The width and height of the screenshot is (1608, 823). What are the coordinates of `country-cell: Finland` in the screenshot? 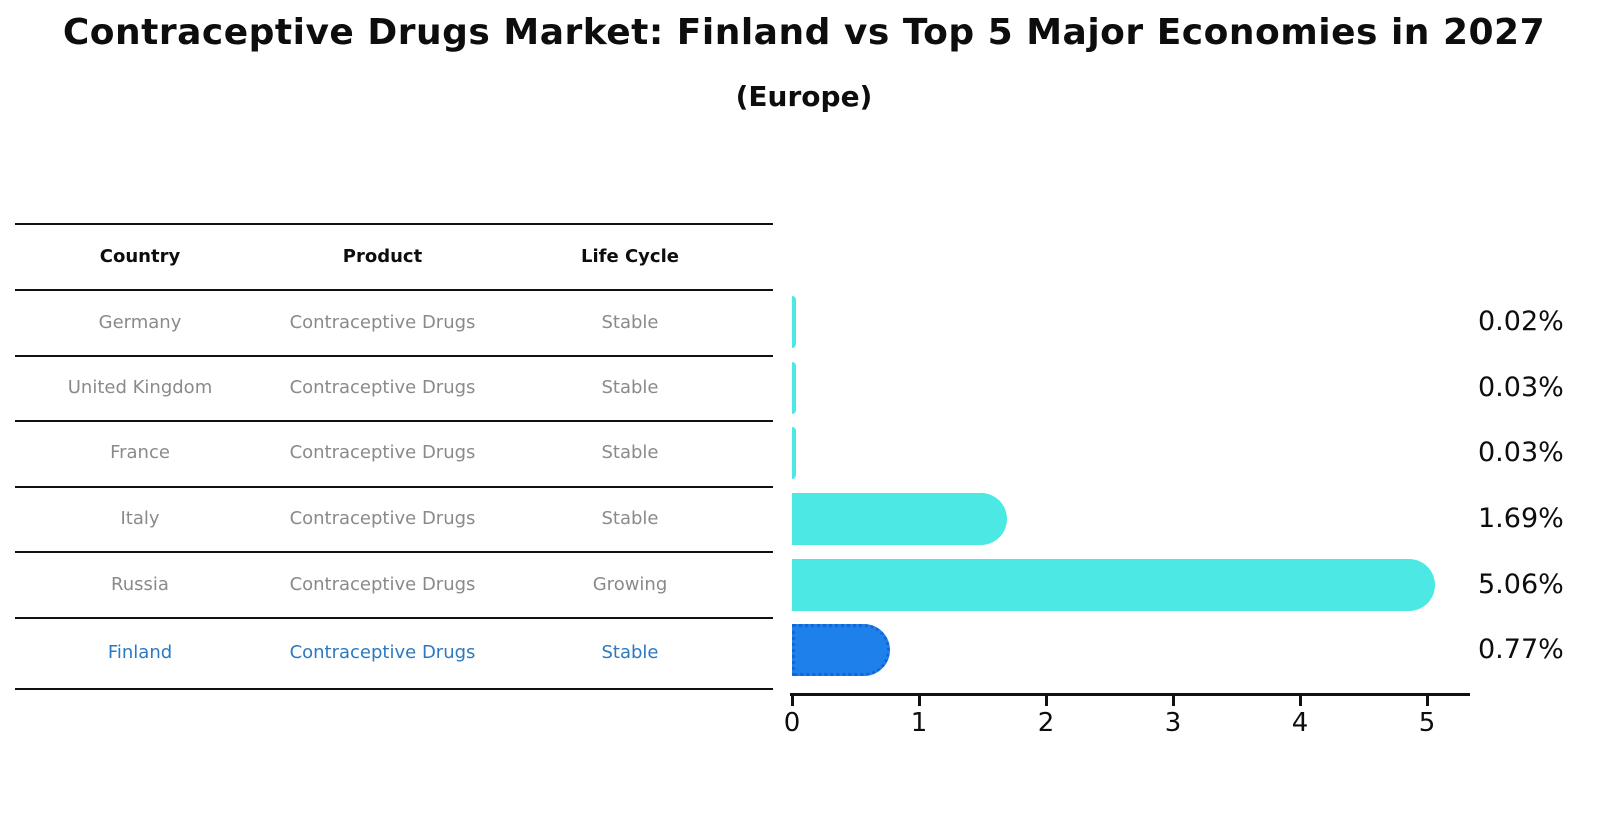 It's located at (140, 652).